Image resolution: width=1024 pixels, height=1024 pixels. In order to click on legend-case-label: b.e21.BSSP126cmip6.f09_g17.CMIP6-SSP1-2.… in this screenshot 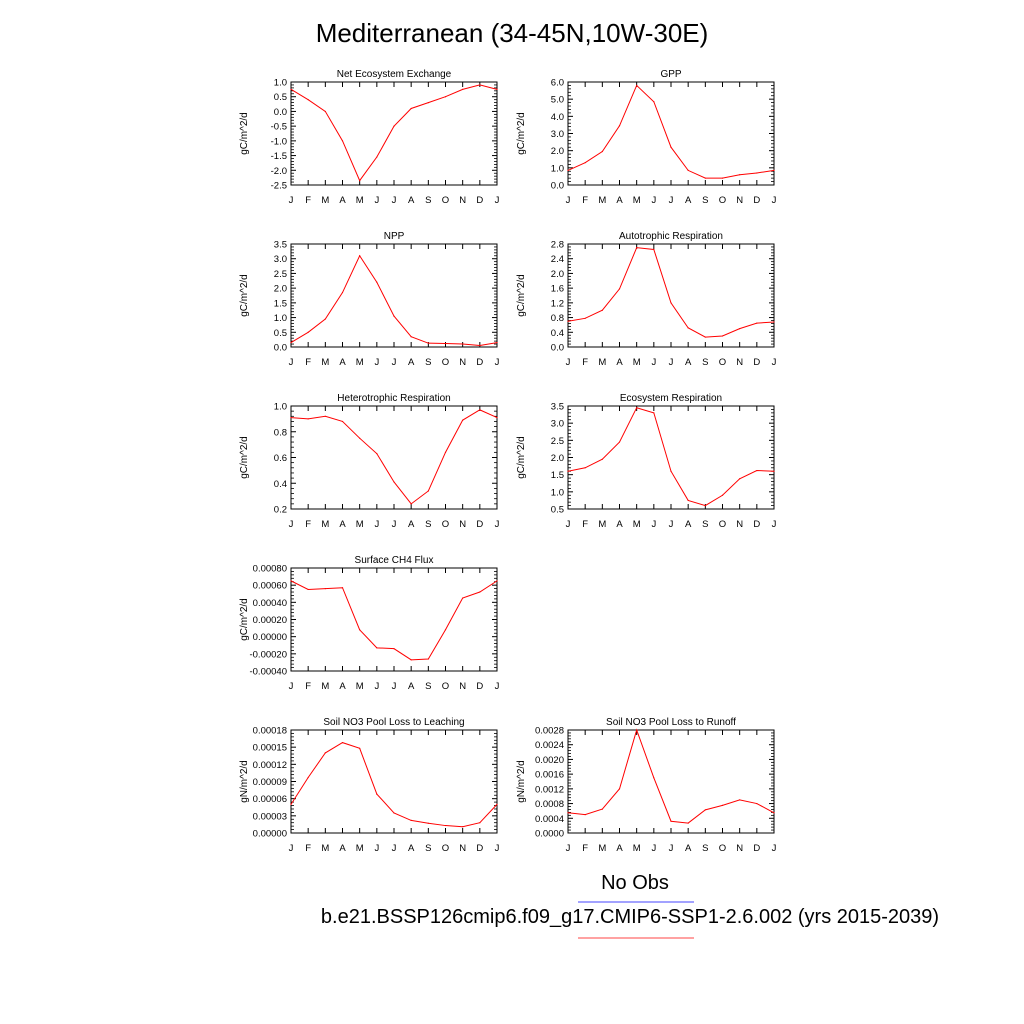, I will do `click(630, 917)`.